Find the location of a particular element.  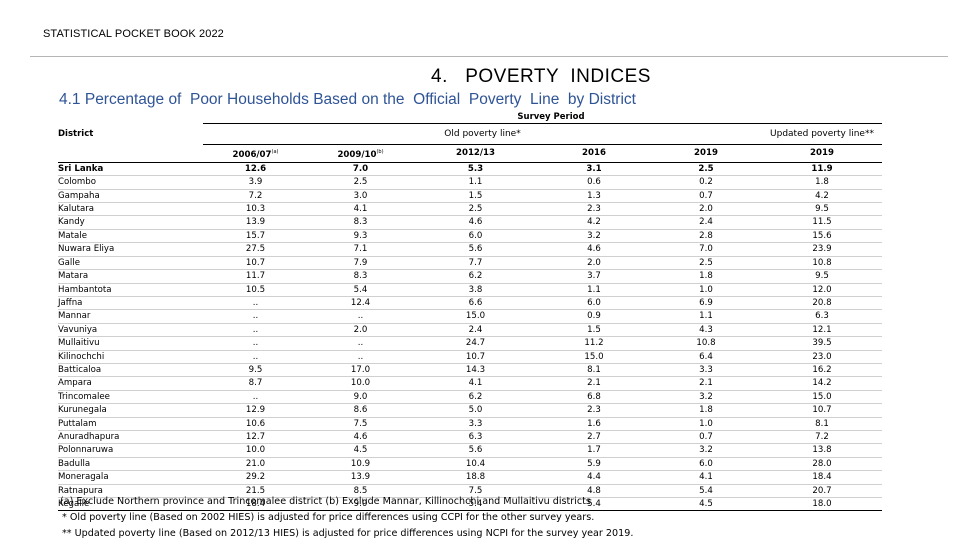

value-cell: 0.9 is located at coordinates (594, 316).